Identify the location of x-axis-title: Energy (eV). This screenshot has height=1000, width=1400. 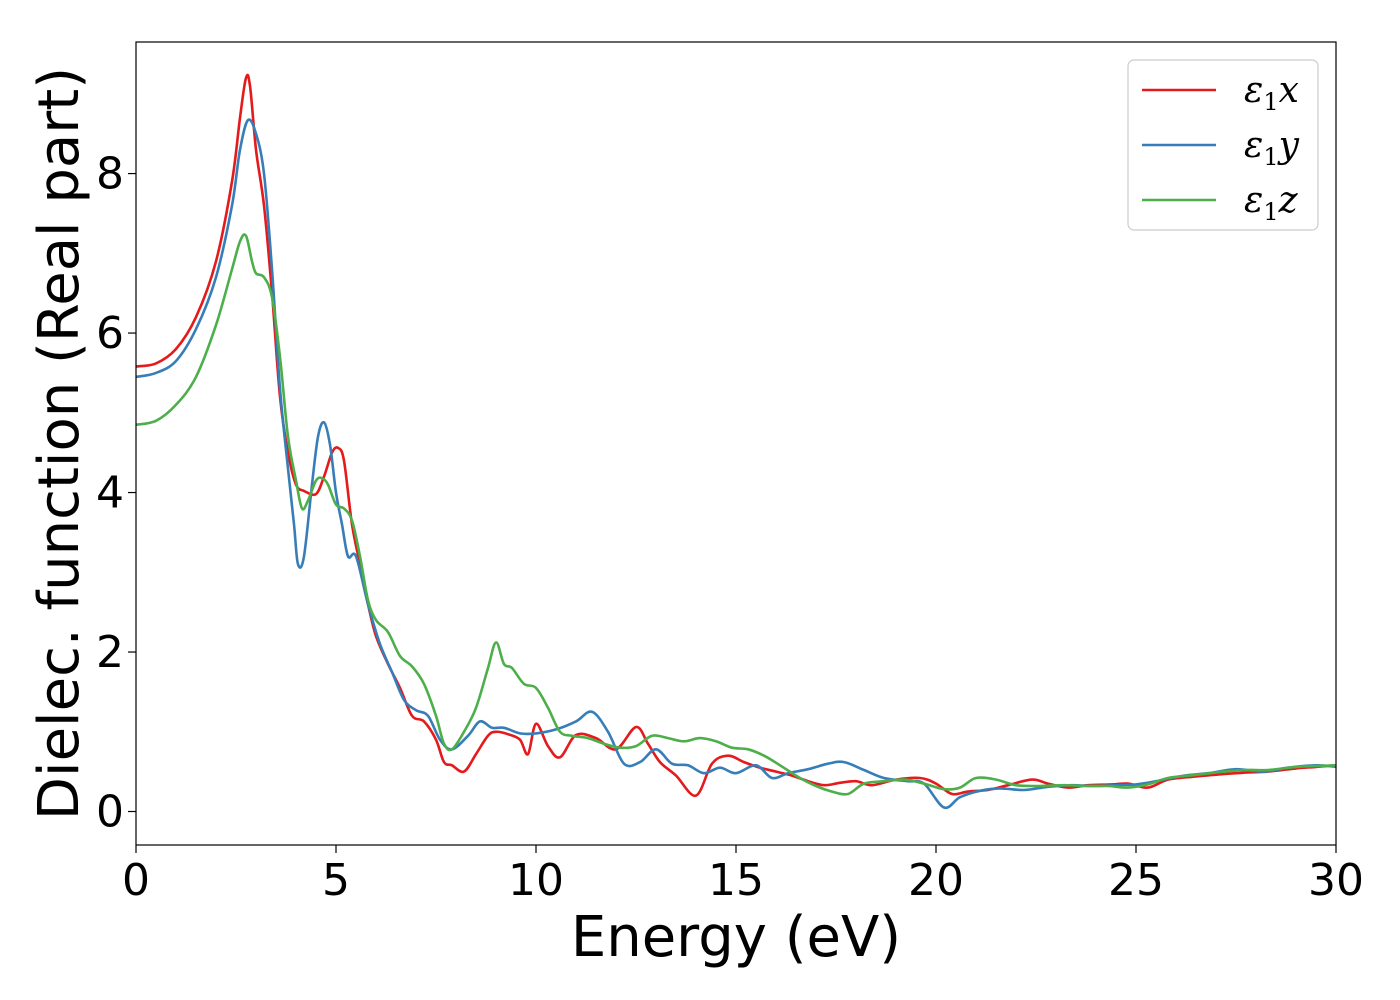
(736, 937).